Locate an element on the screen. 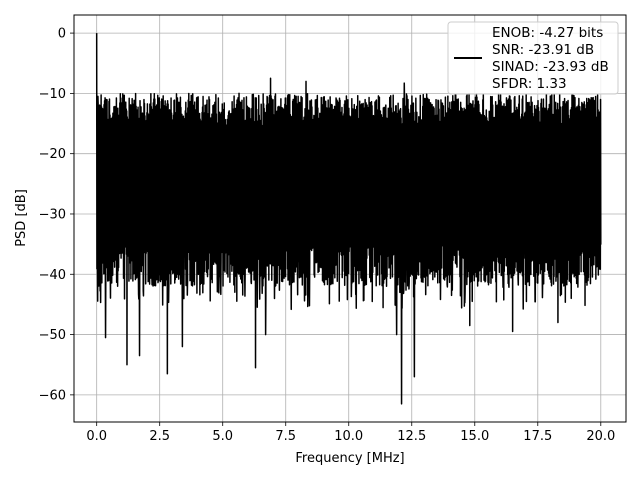  y-tick-label: −20 is located at coordinates (52, 154).